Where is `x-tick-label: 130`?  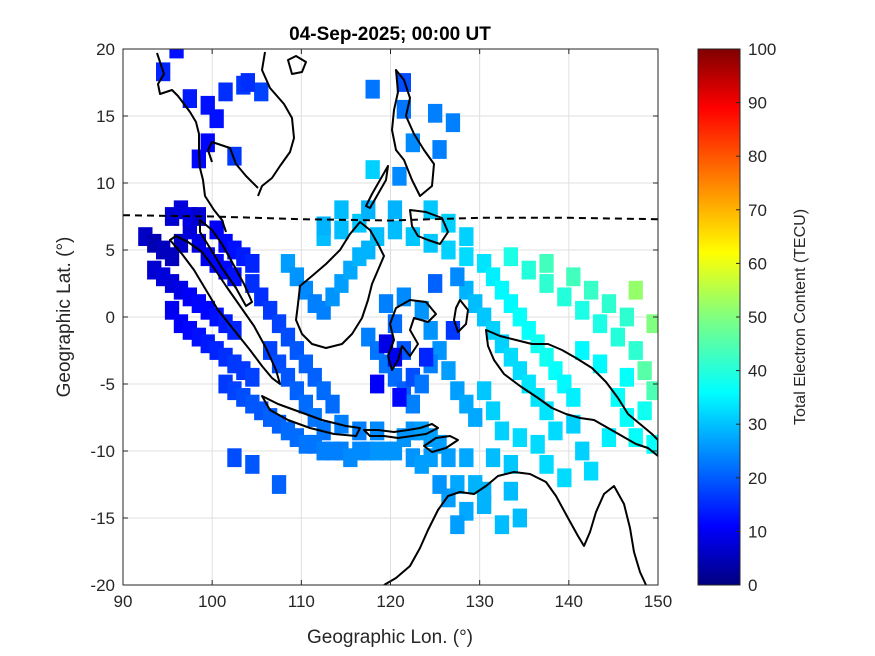
x-tick-label: 130 is located at coordinates (479, 601).